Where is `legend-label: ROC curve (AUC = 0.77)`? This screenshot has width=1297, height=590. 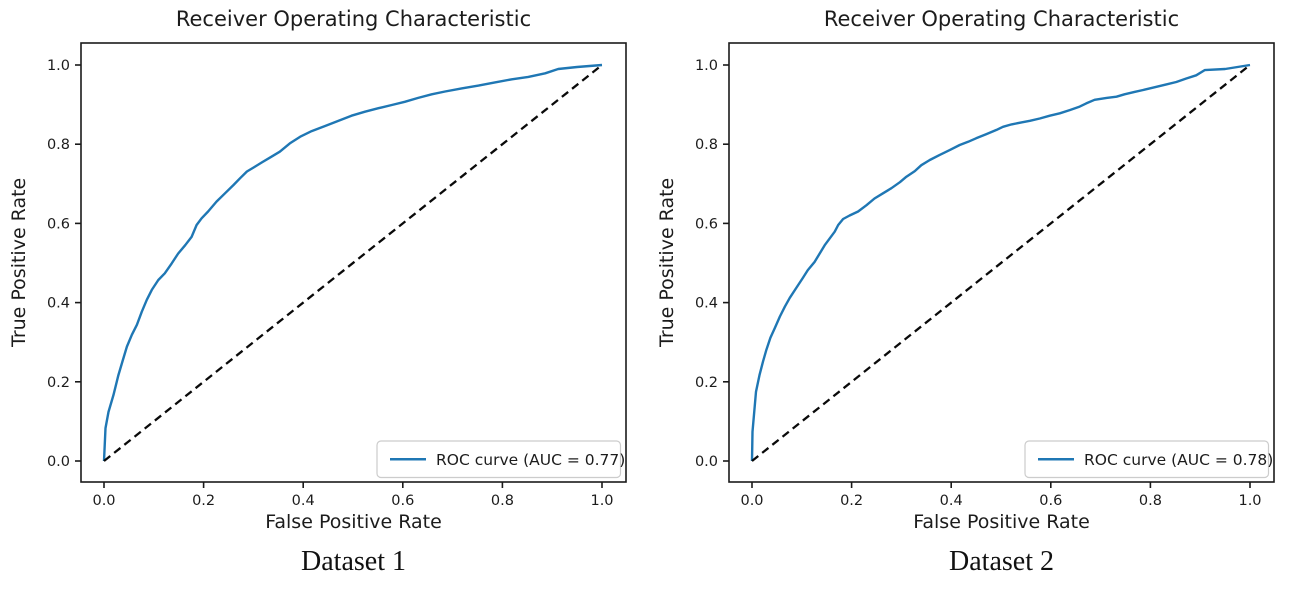
legend-label: ROC curve (AUC = 0.77) is located at coordinates (530, 460).